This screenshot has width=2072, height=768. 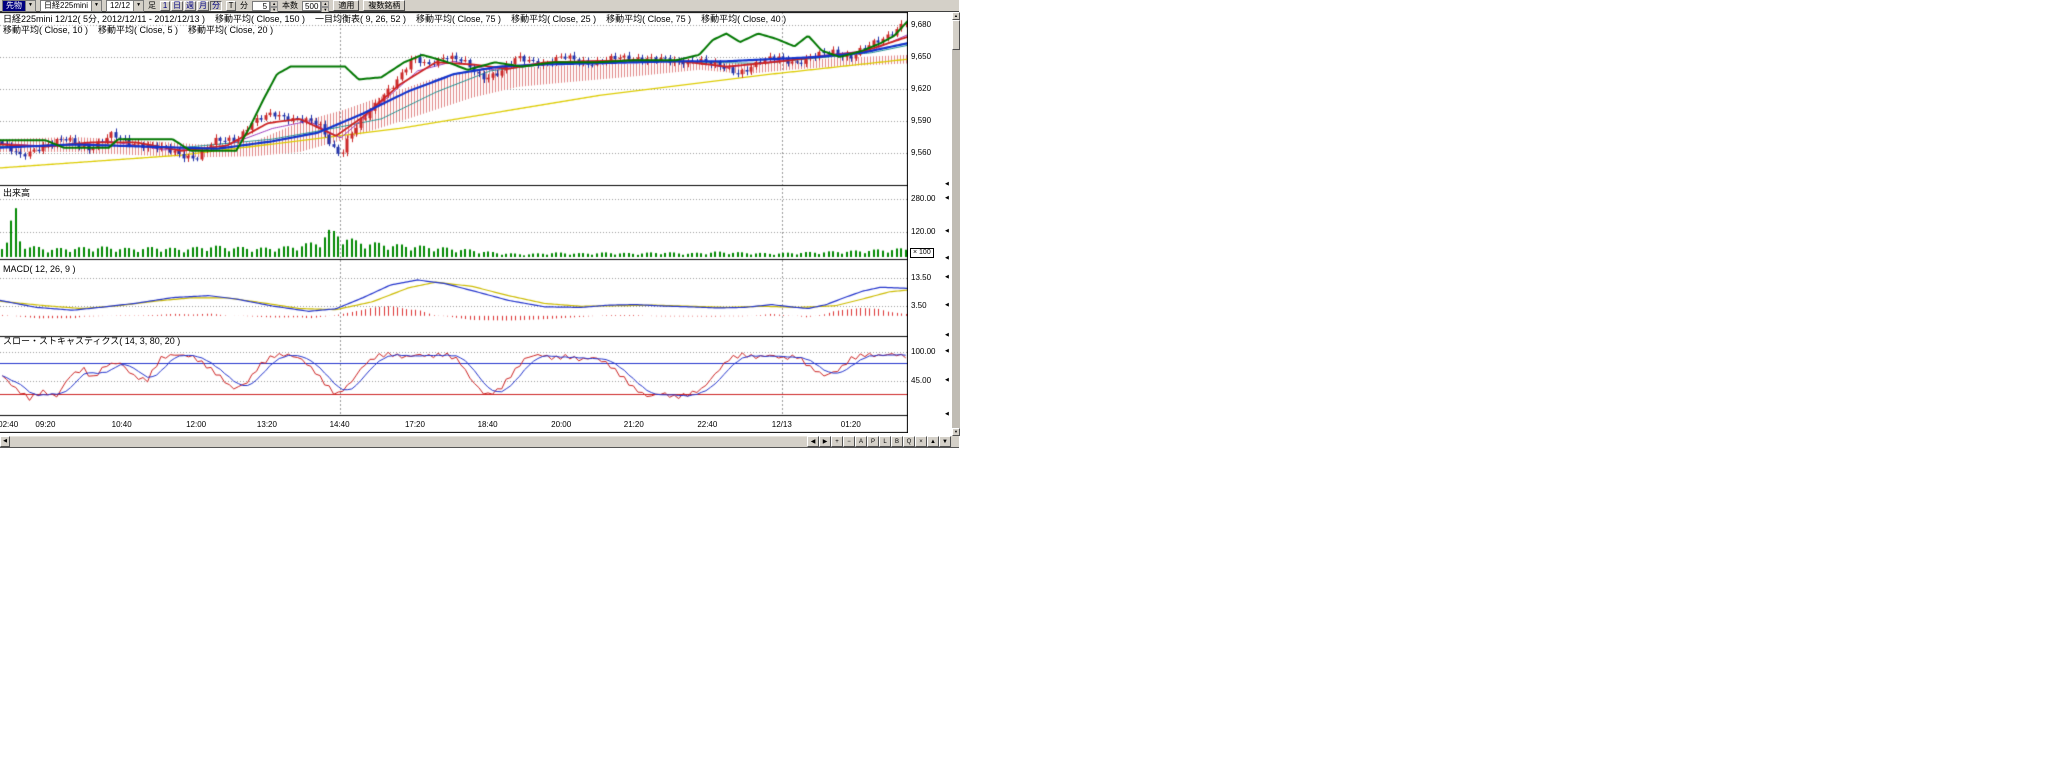 What do you see at coordinates (923, 232) in the screenshot?
I see `volume-axis-tick: 120.00` at bounding box center [923, 232].